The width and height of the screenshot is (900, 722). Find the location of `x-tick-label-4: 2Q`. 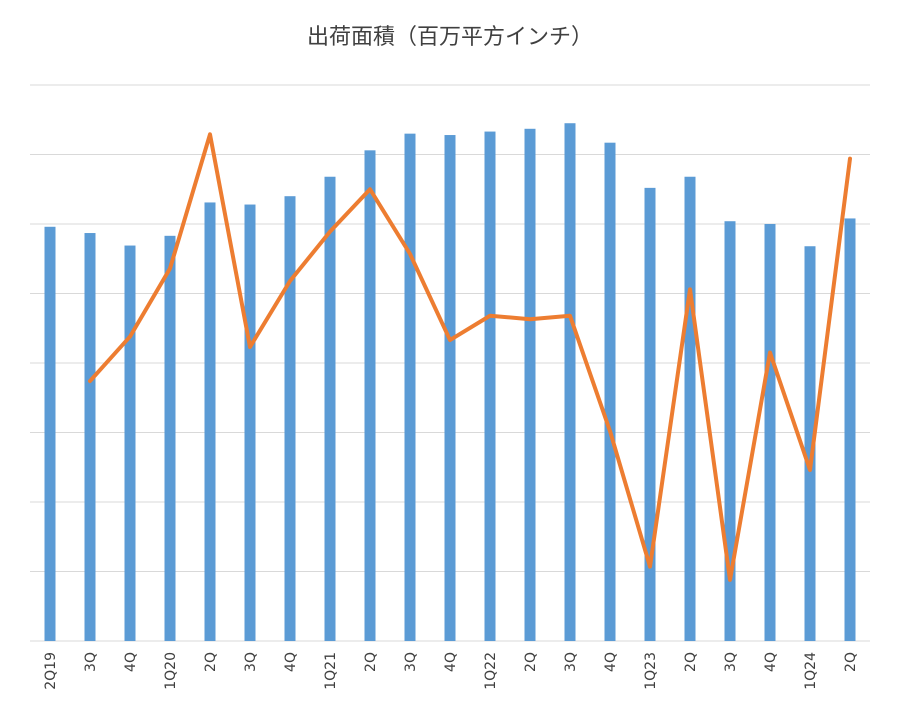

x-tick-label-4: 2Q is located at coordinates (211, 662).